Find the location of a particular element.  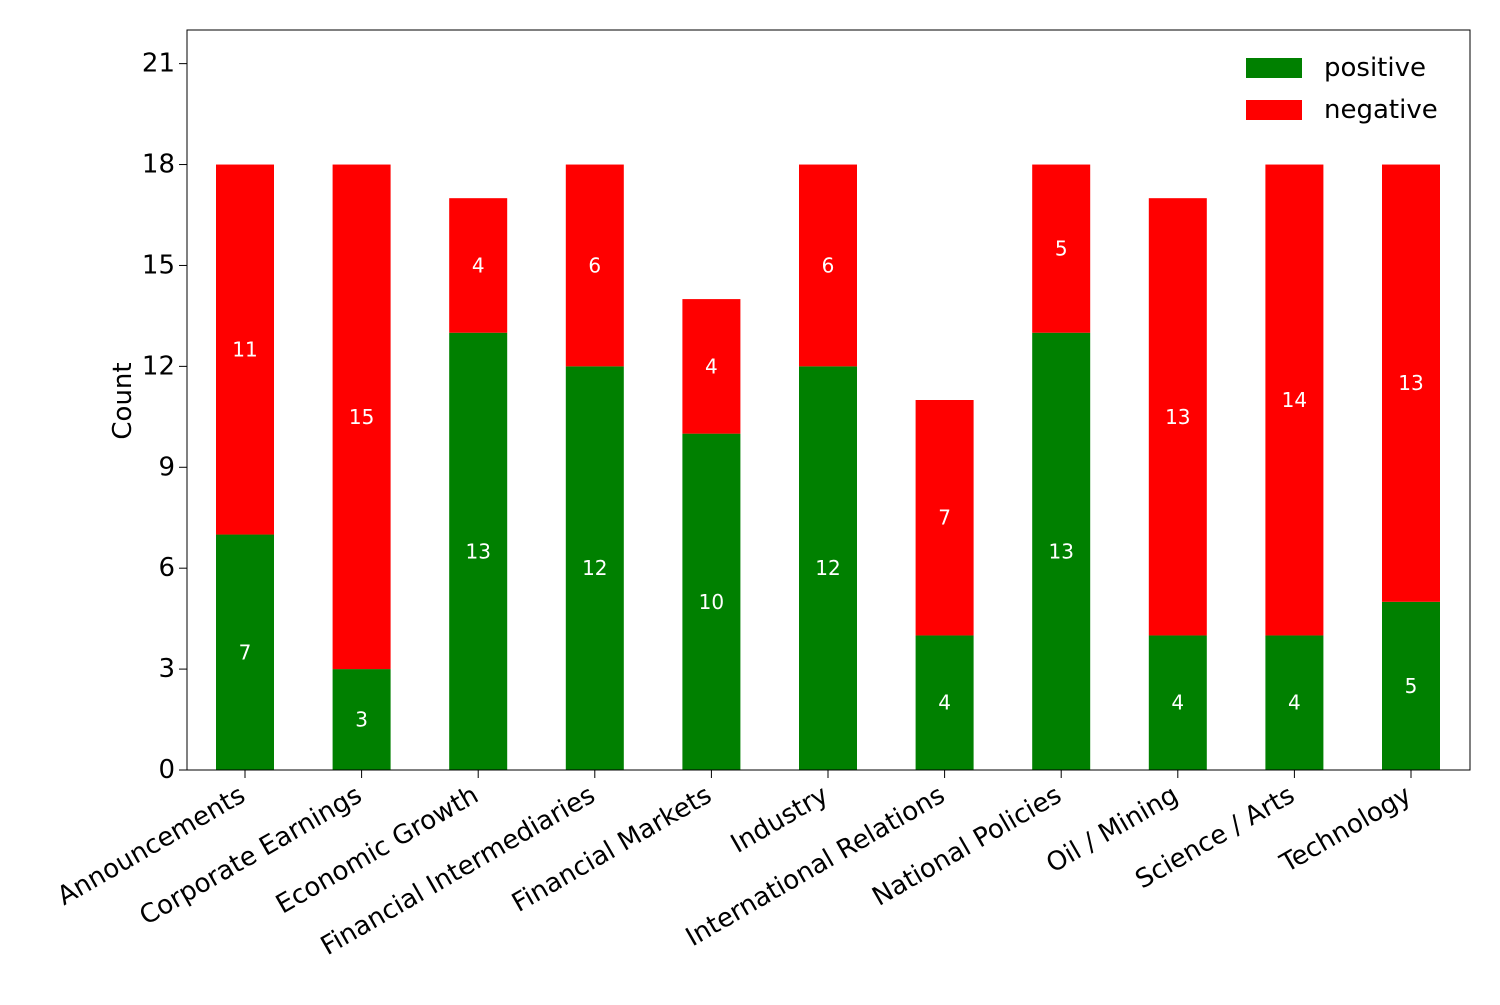

data-label-positive-5: 12 is located at coordinates (827, 568).